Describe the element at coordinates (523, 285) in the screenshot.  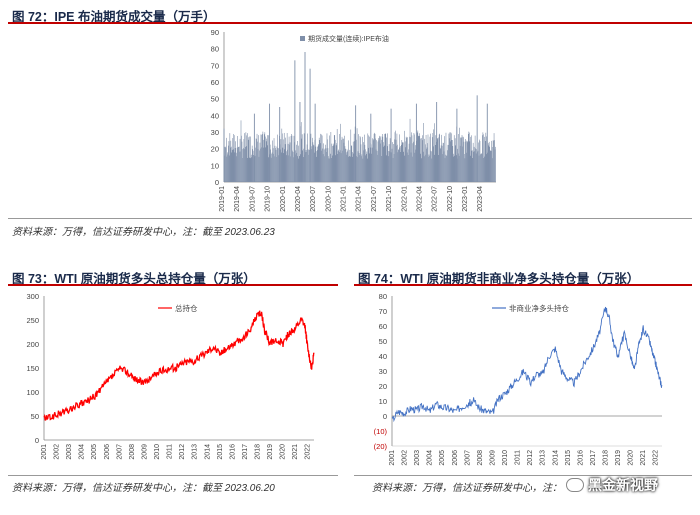
I see `fig74-rule` at that location.